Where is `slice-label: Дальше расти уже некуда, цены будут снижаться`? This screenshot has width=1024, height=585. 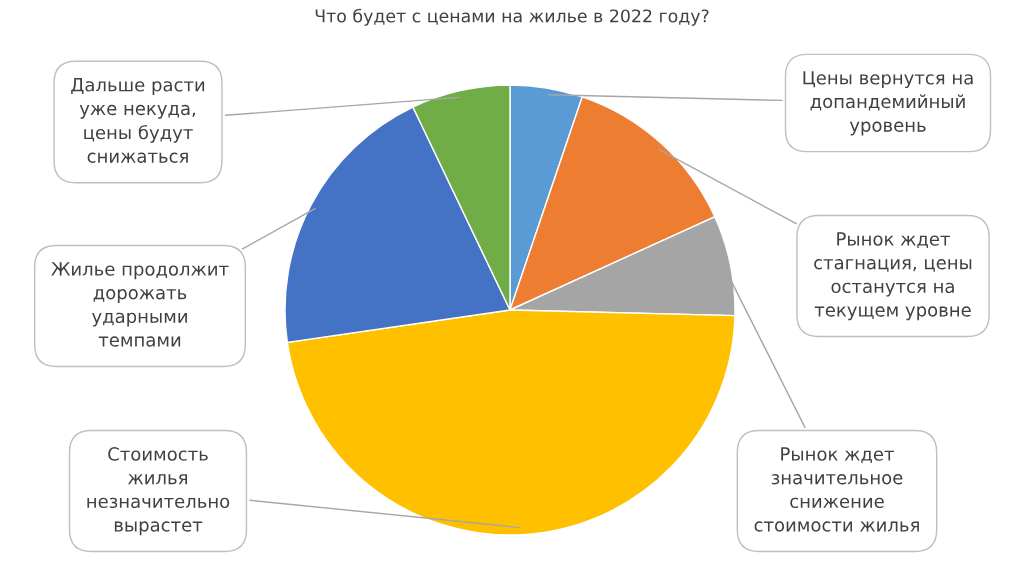
slice-label: Дальше расти уже некуда, цены будут снижаться is located at coordinates (138, 120).